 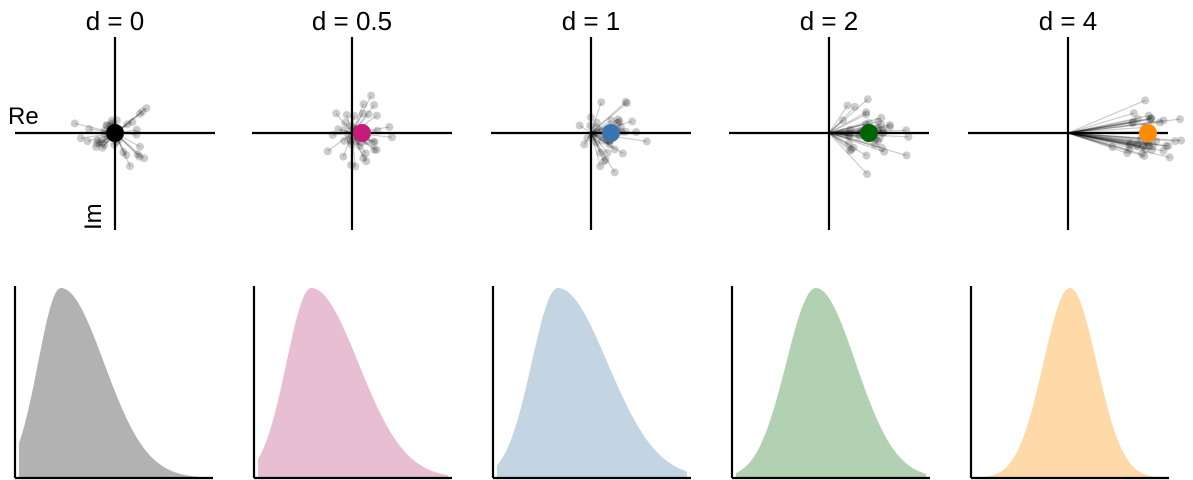 I want to click on re-axis-label: Re, so click(x=23, y=116).